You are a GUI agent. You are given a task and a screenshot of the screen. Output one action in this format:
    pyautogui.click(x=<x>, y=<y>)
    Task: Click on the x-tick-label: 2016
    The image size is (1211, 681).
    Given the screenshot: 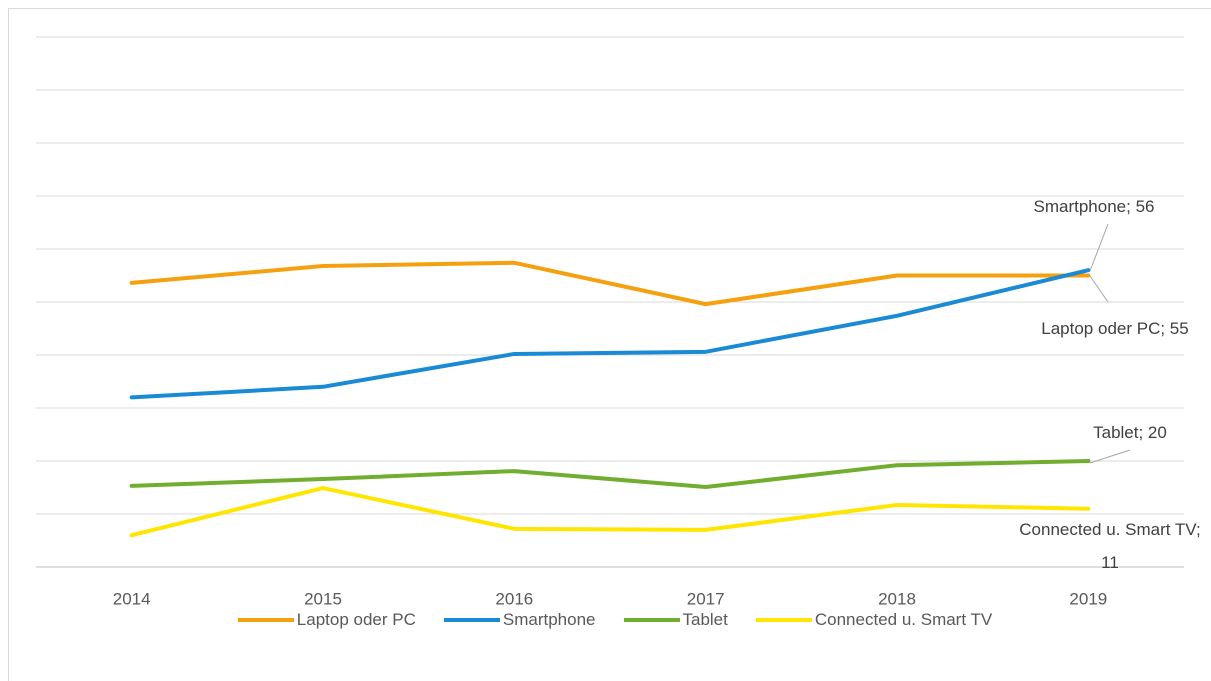 What is the action you would take?
    pyautogui.click(x=514, y=598)
    